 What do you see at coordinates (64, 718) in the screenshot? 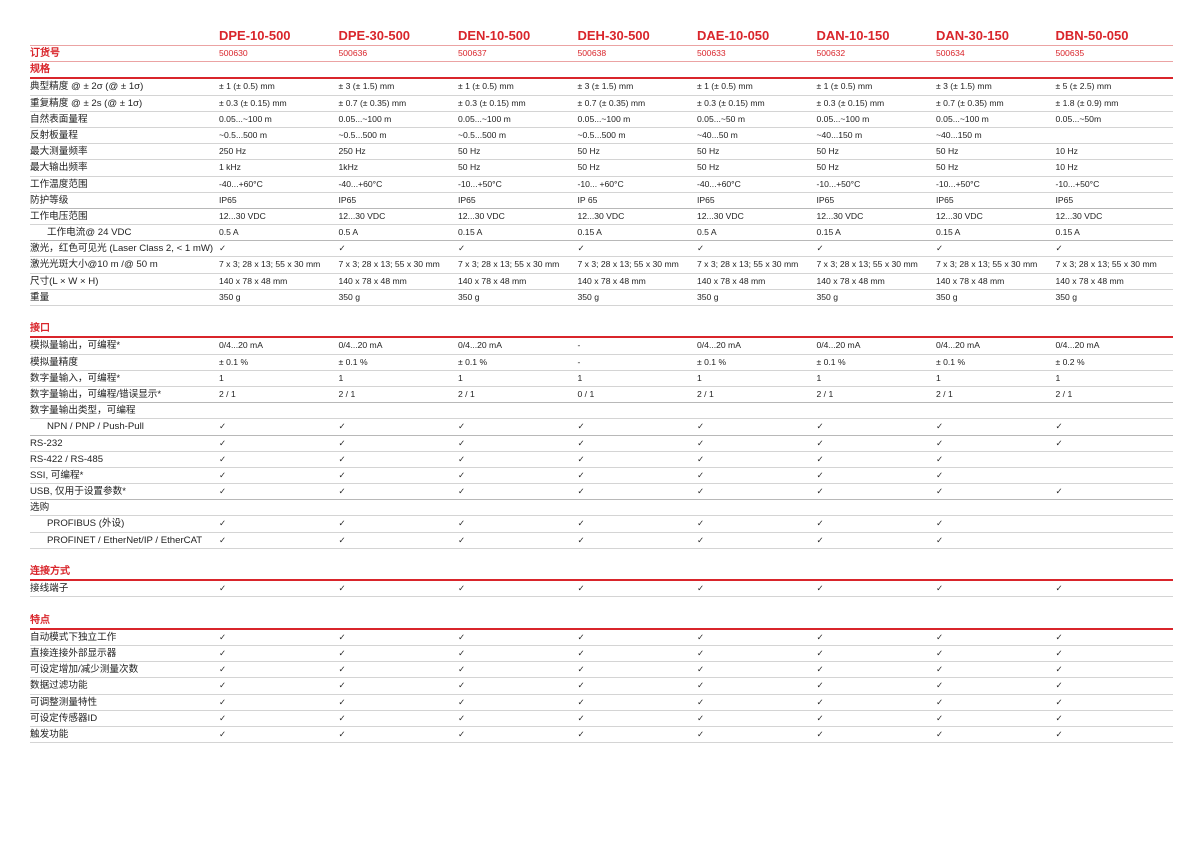
I see `row-label: 可设定传感器ID` at bounding box center [64, 718].